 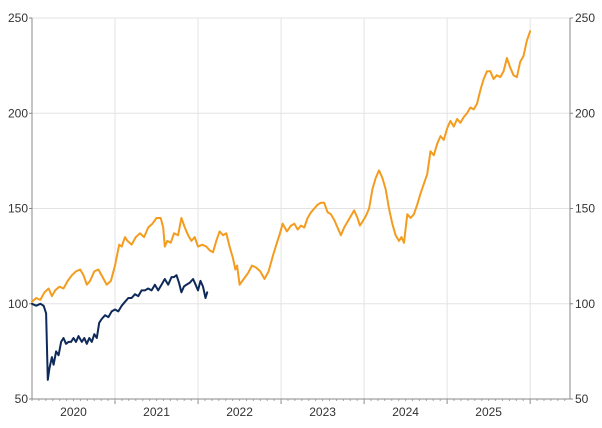 What do you see at coordinates (322, 412) in the screenshot?
I see `x-tick-label: 2023` at bounding box center [322, 412].